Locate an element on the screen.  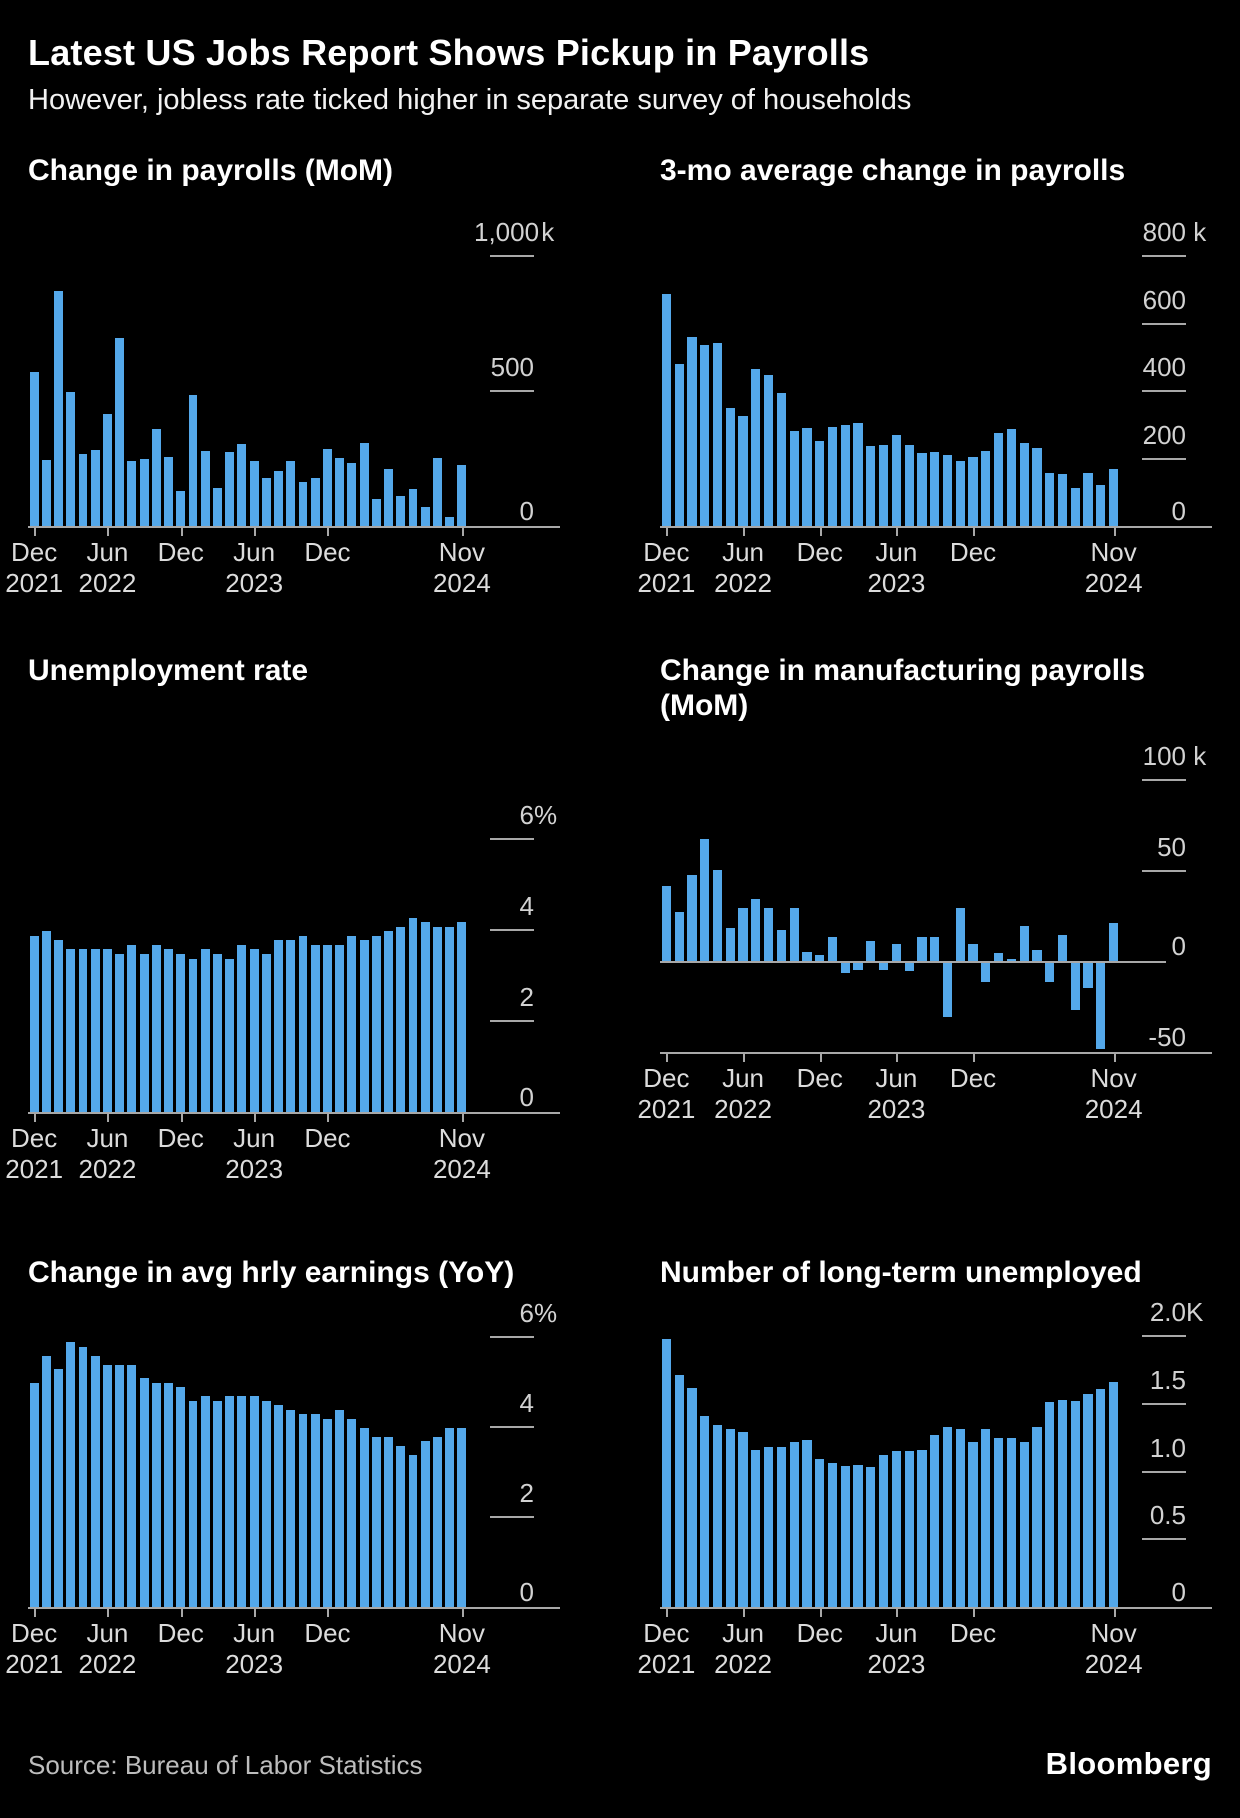
bar-sep-2023 is located at coordinates (935, 1521).